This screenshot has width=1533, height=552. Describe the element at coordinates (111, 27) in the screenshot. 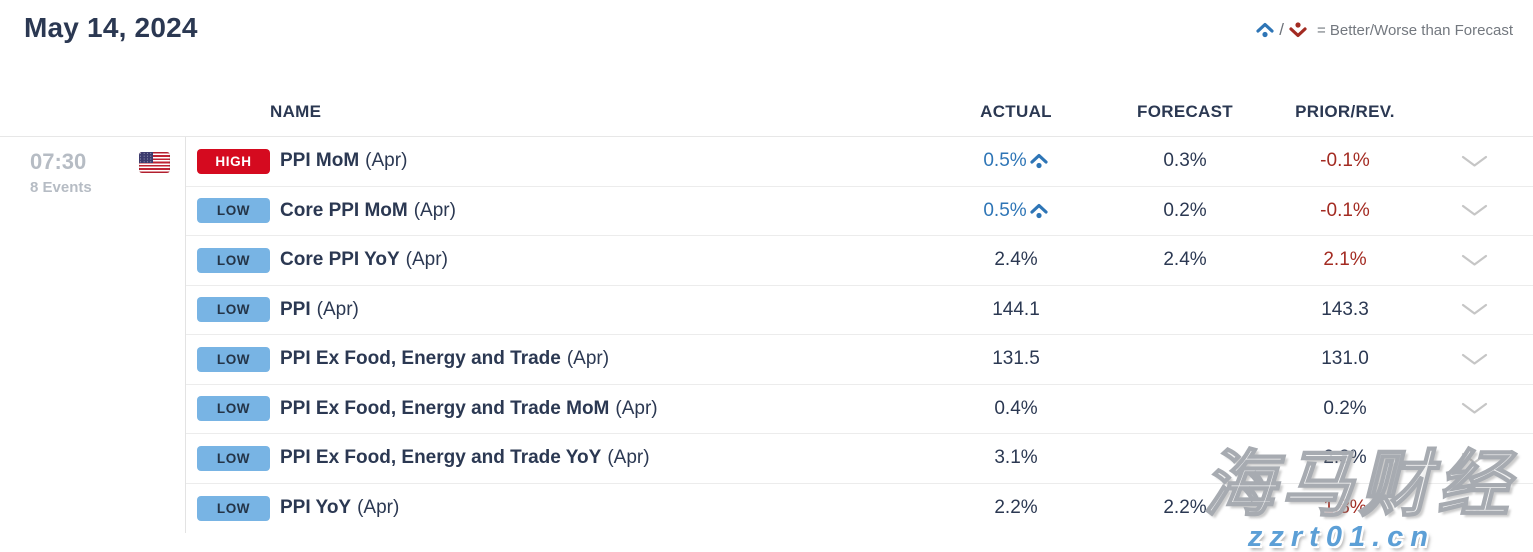

I see `page-title: May 14, 2024` at that location.